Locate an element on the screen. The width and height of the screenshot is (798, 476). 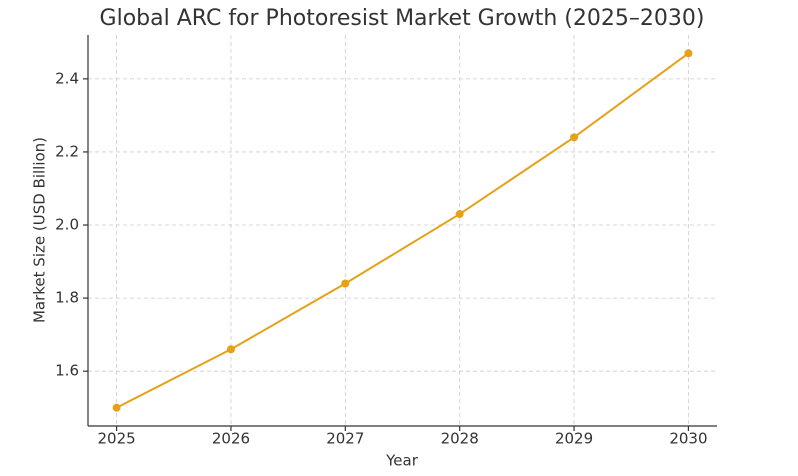
x-tick-label: 2027 is located at coordinates (345, 439).